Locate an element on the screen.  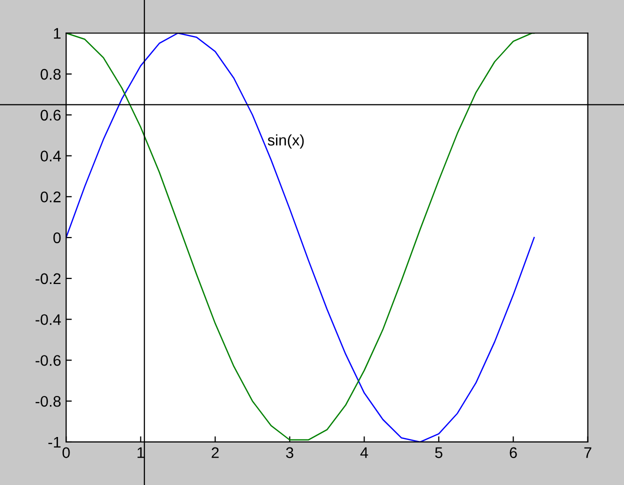
y-tick-label: 0.6 is located at coordinates (50, 115).